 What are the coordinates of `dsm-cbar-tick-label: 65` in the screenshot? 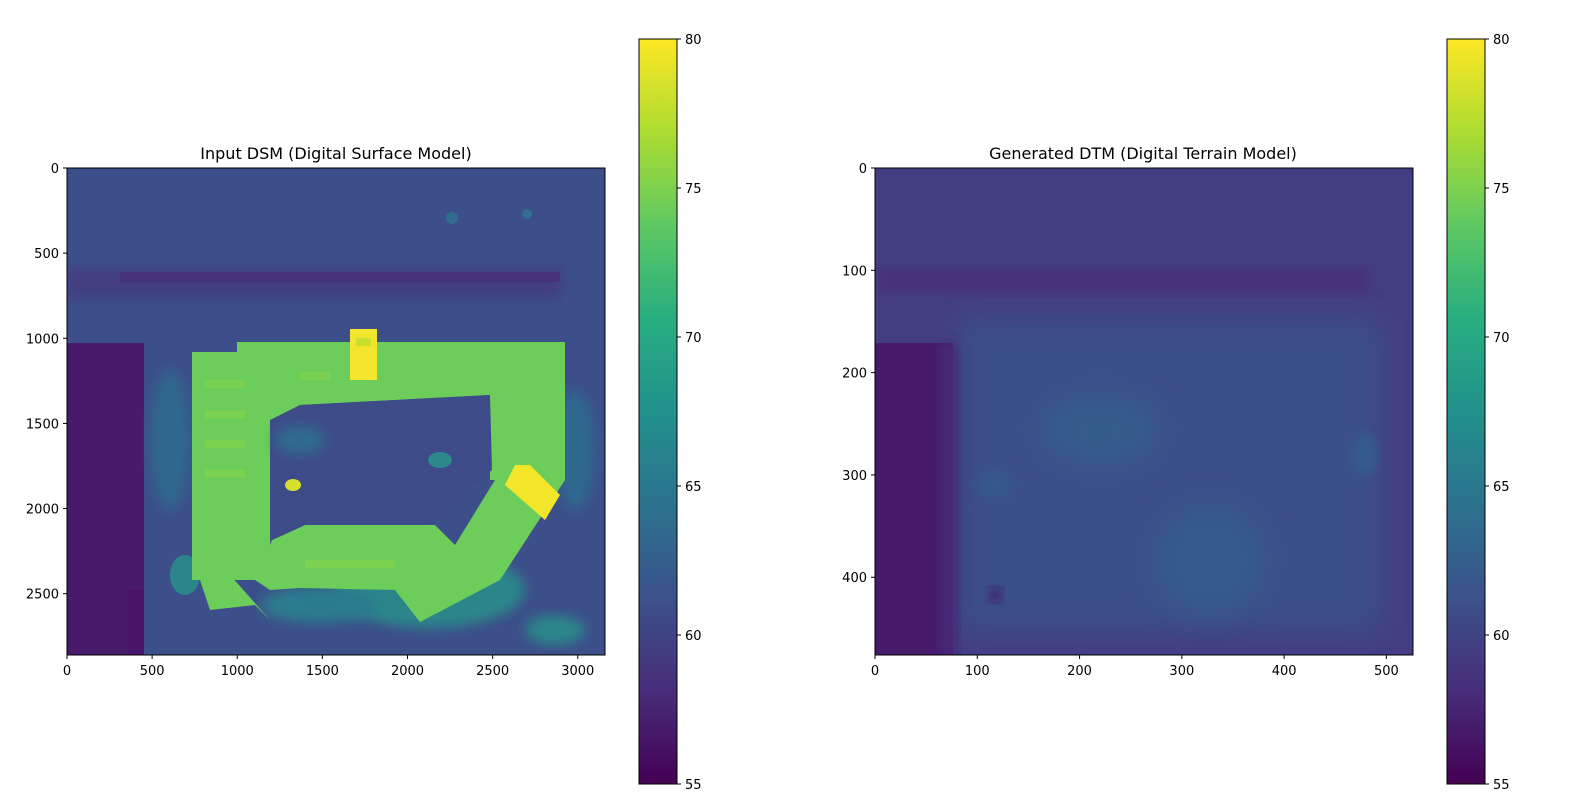 It's located at (693, 487).